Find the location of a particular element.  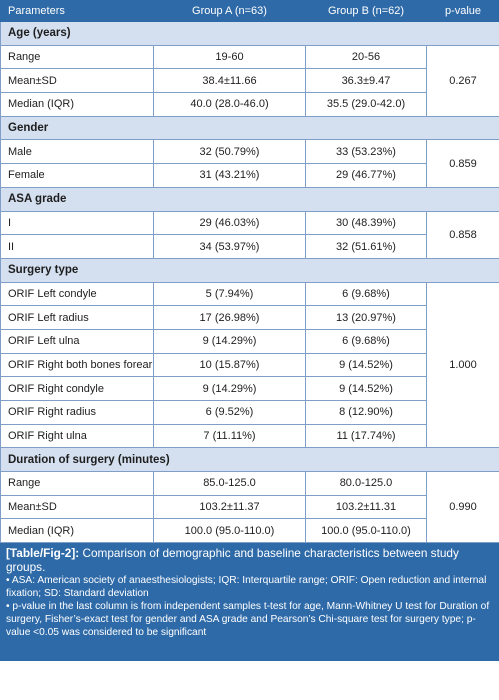

group-b-value: 103.2±11.31 is located at coordinates (366, 507).